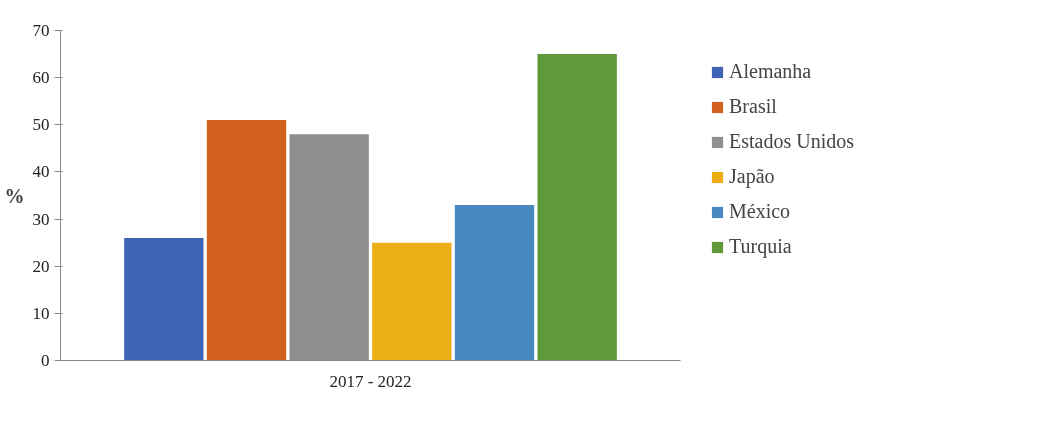 The width and height of the screenshot is (1061, 446). Describe the element at coordinates (45, 360) in the screenshot. I see `y-tick-label: 0` at that location.